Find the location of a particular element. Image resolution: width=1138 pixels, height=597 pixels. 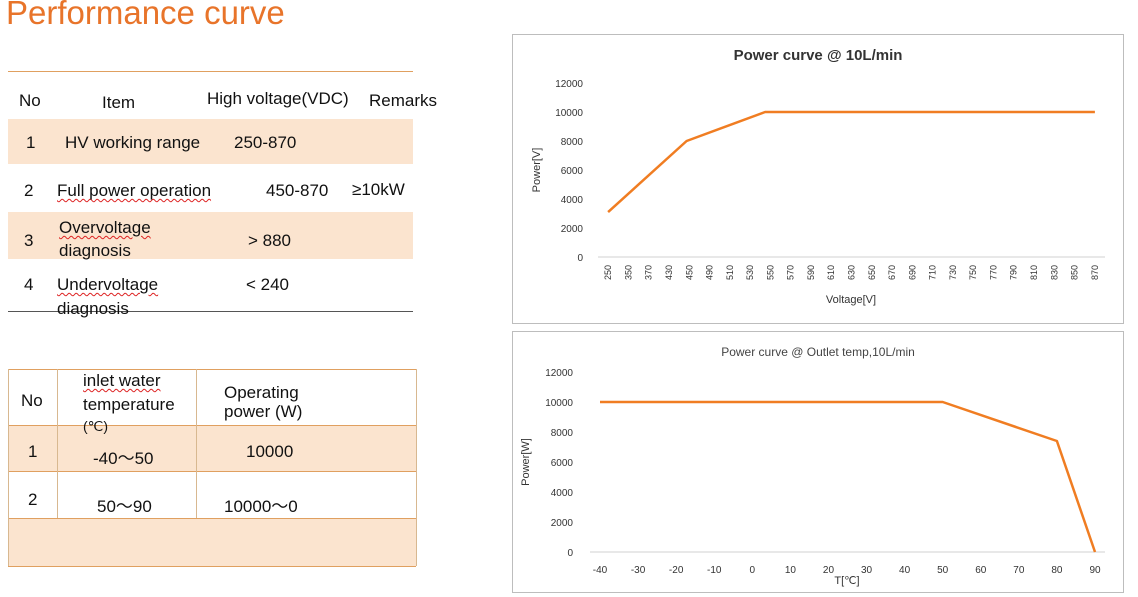

x-tick-label: 670 is located at coordinates (892, 272).